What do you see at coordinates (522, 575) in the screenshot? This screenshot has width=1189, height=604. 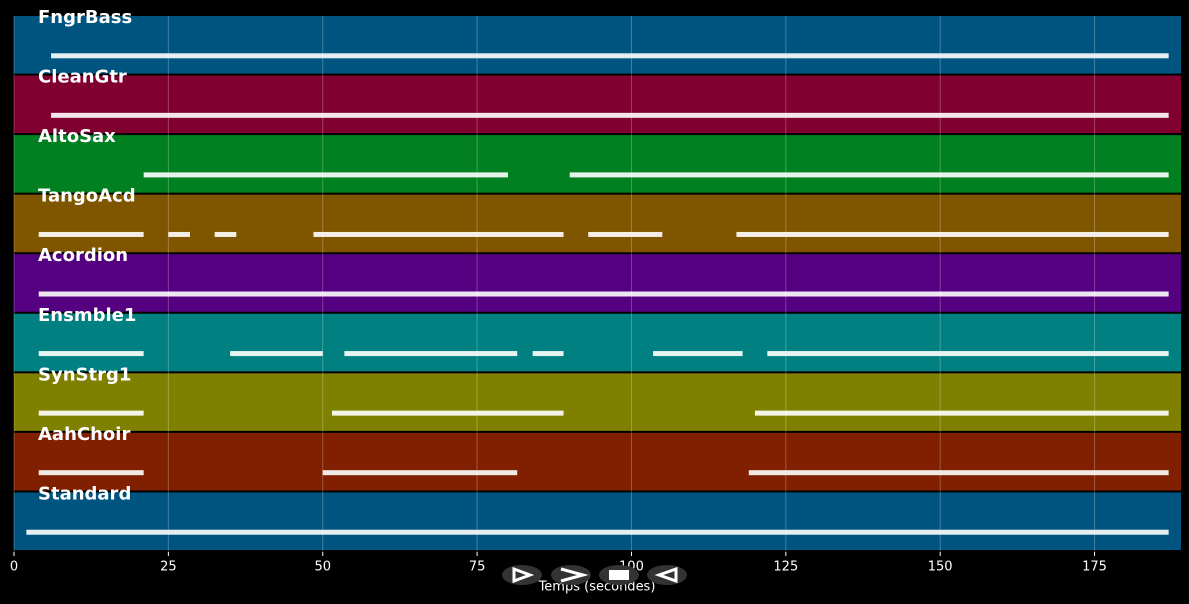 I see `play-button` at bounding box center [522, 575].